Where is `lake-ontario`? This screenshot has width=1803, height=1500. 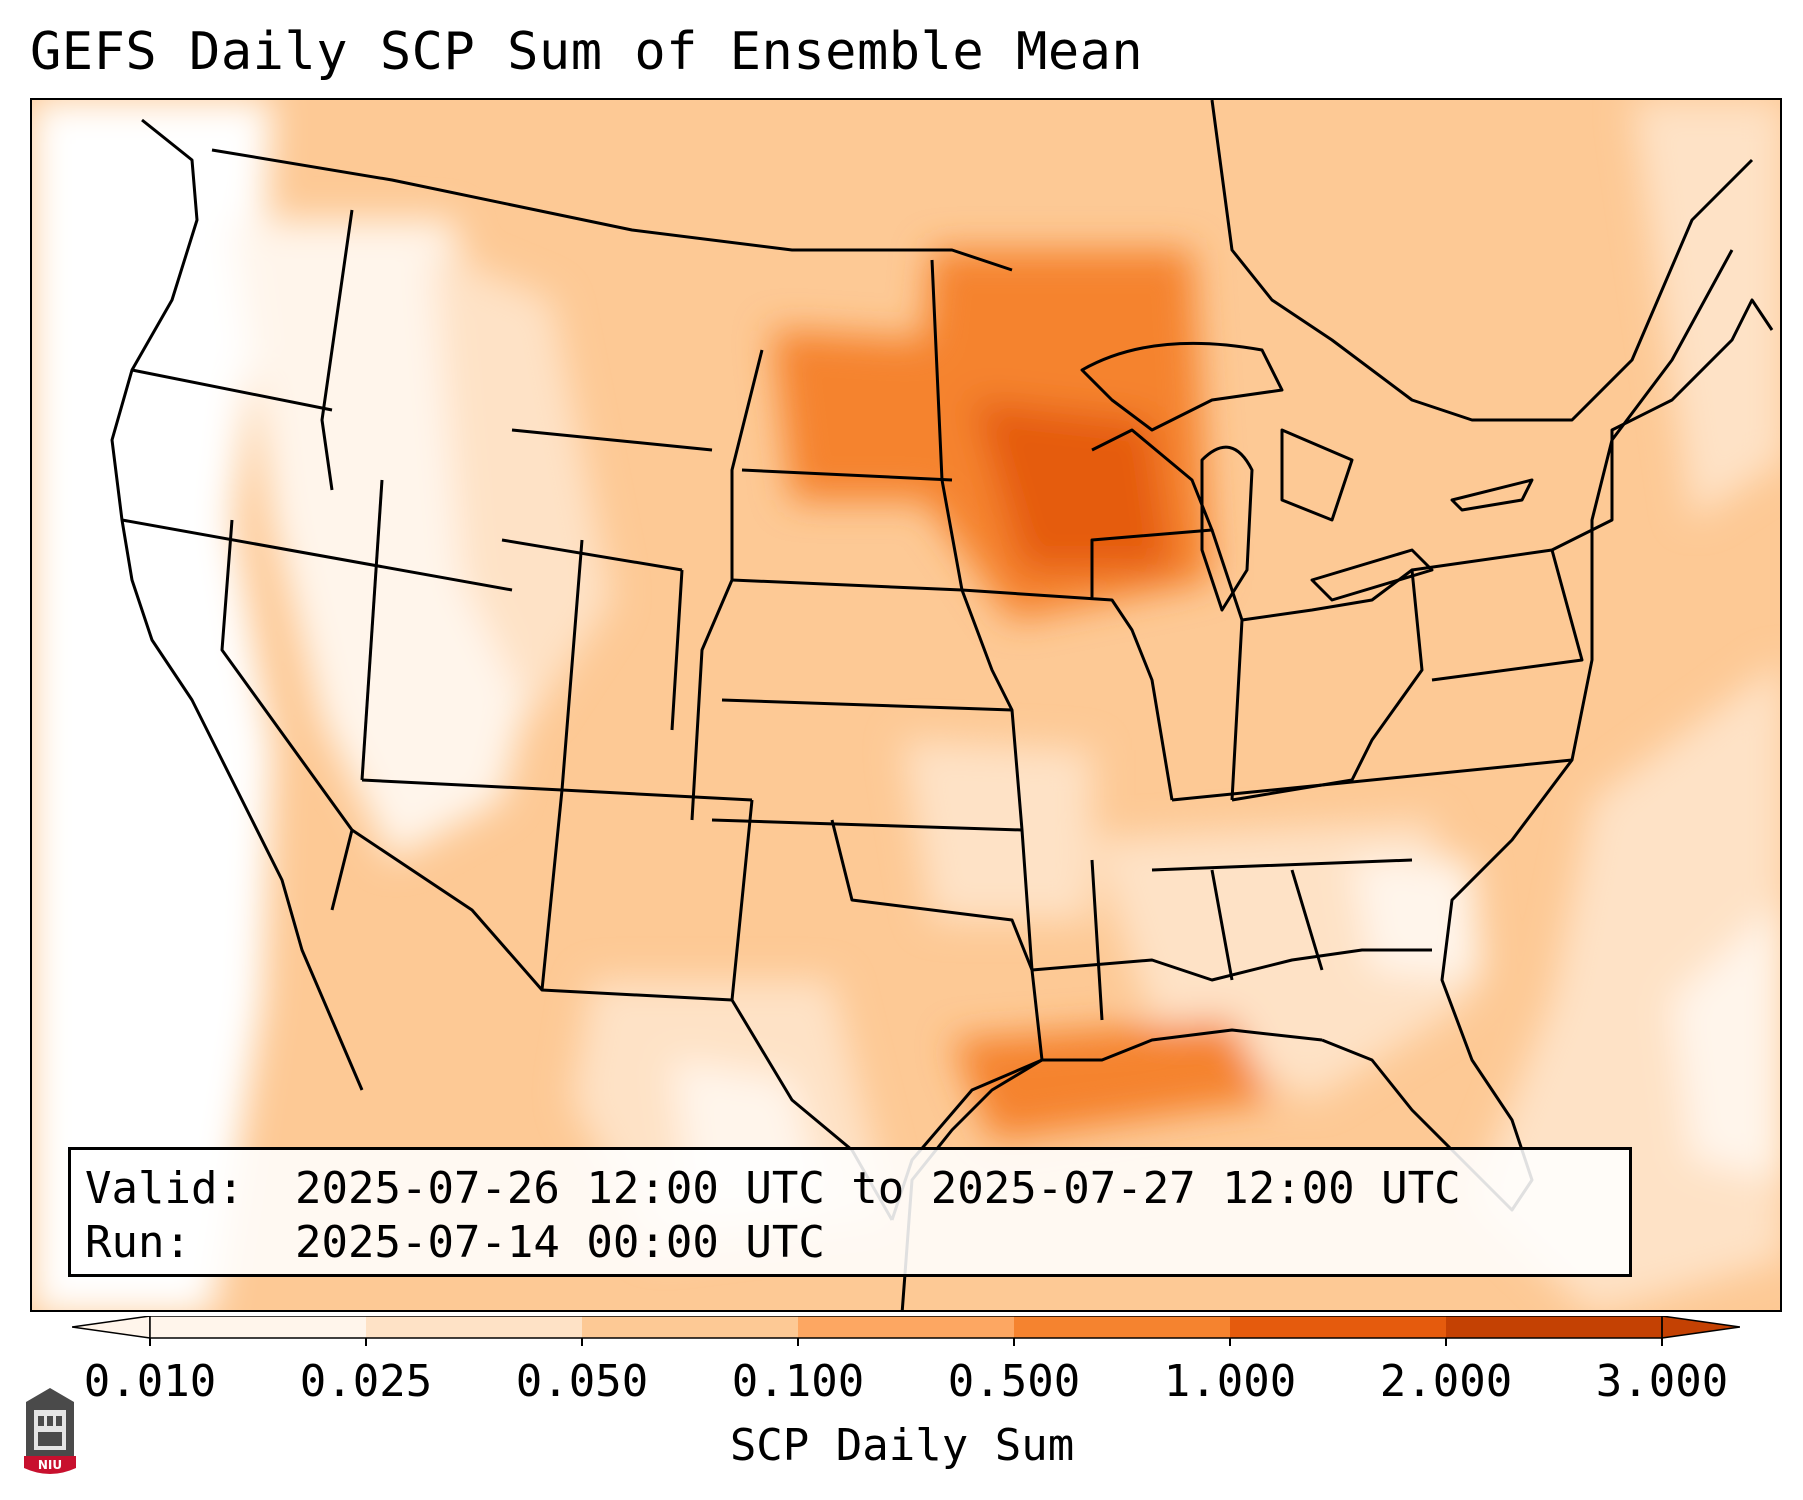 lake-ontario is located at coordinates (1492, 495).